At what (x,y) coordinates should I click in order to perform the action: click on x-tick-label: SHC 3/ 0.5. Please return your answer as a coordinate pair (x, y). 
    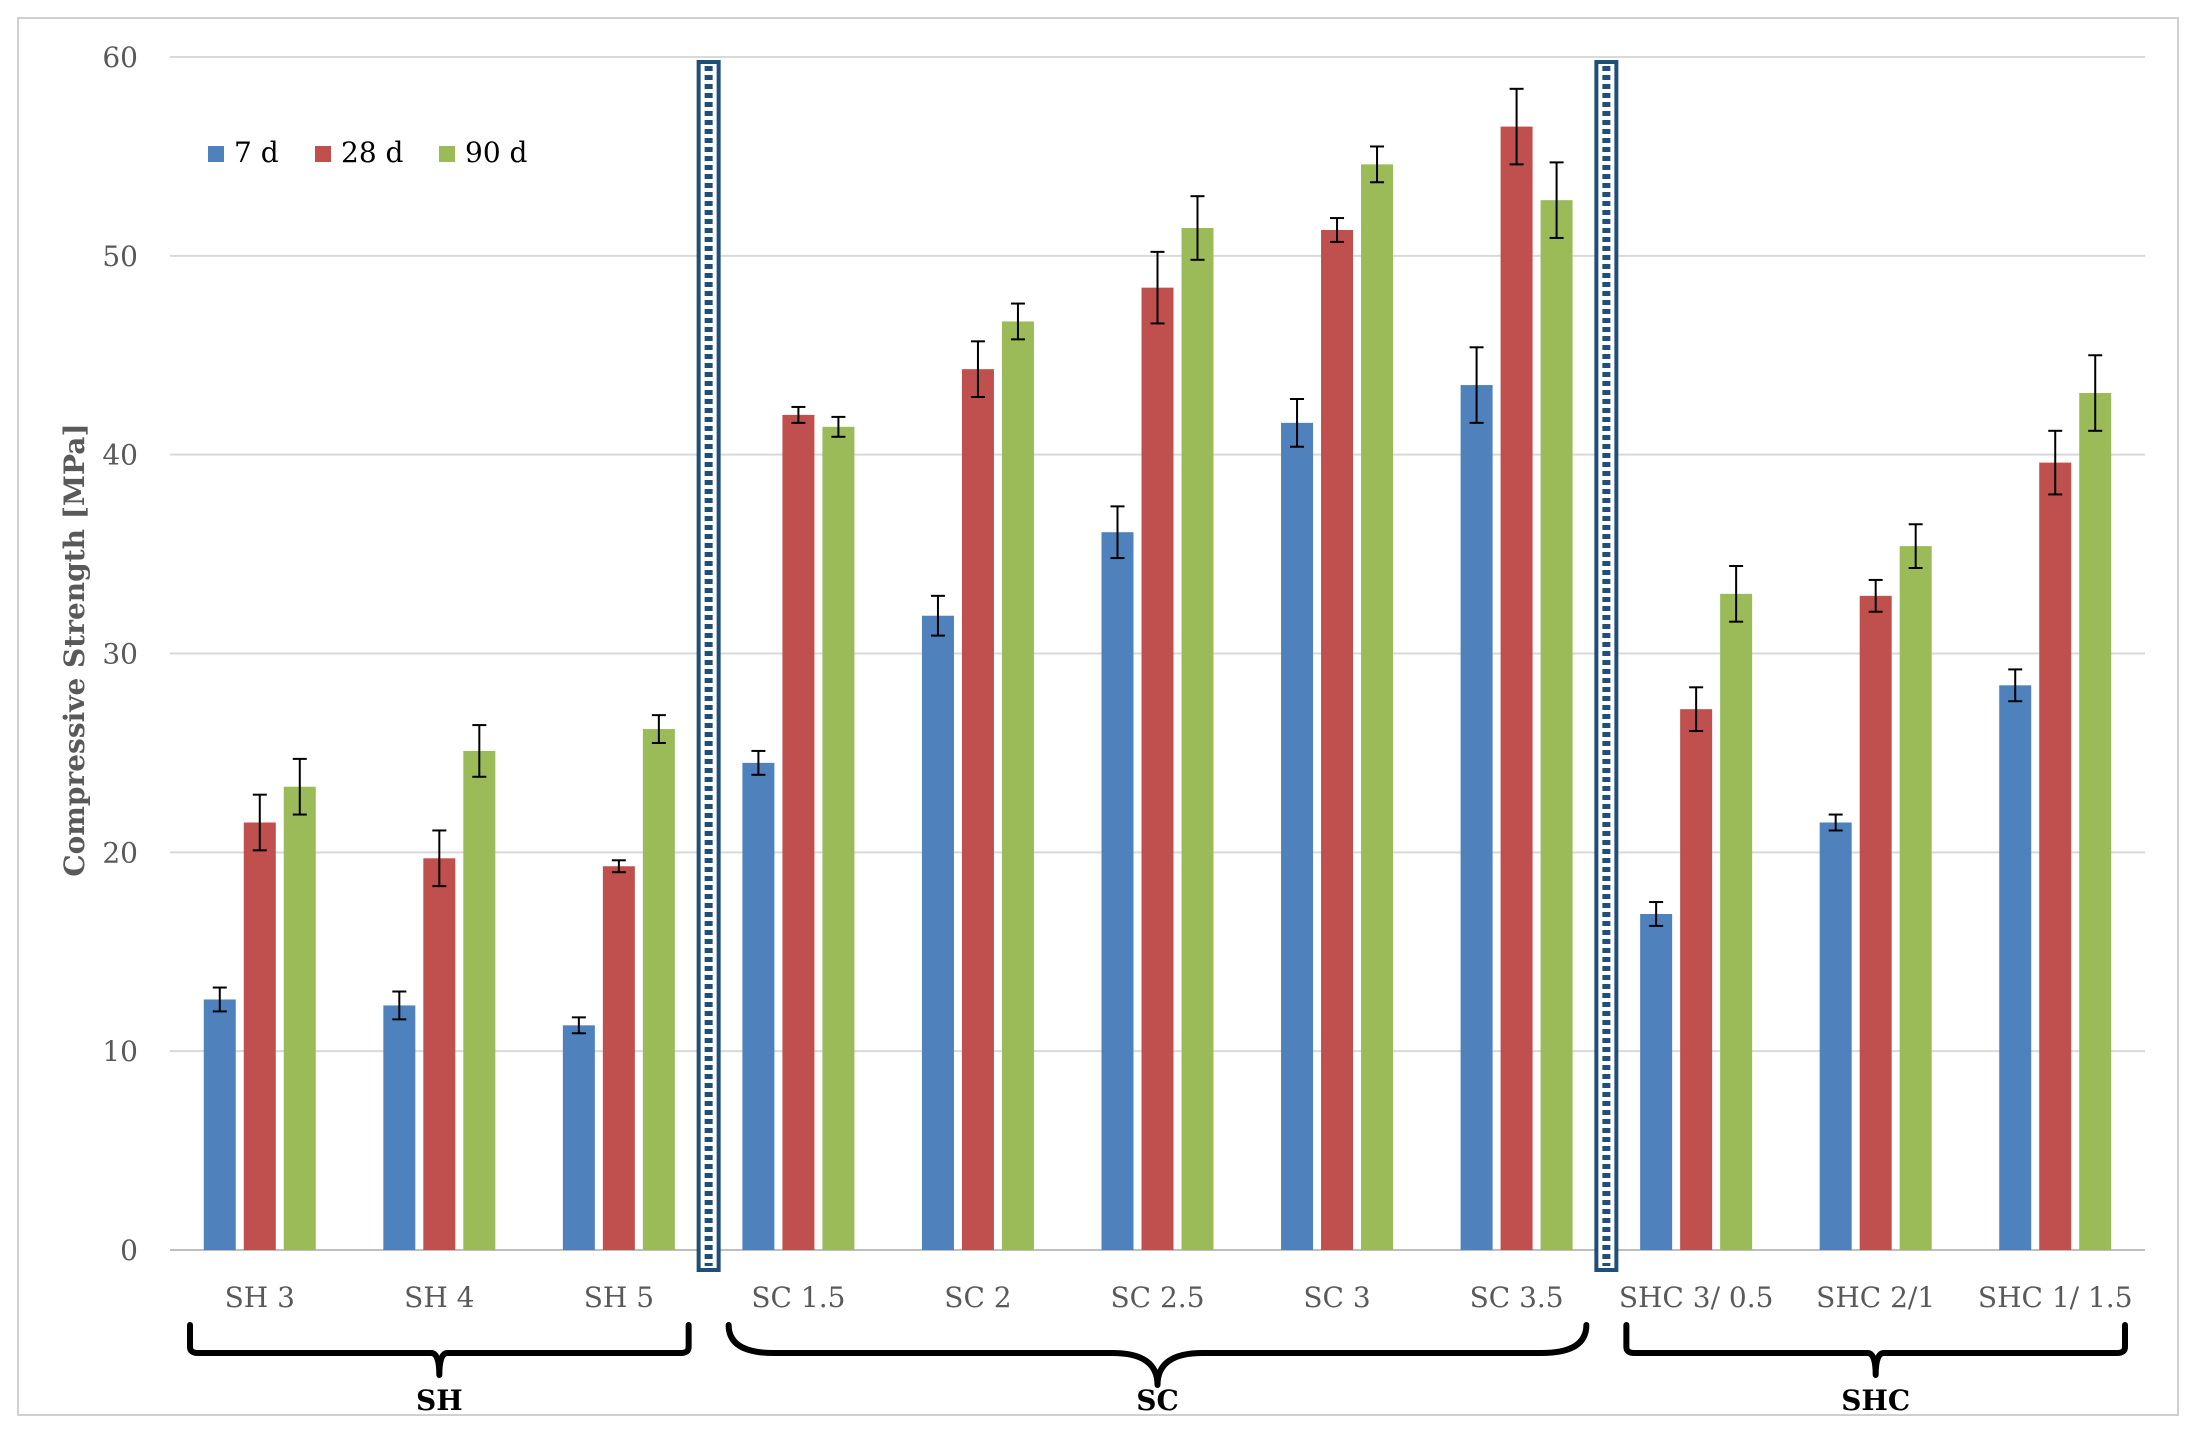
    Looking at the image, I should click on (1696, 1297).